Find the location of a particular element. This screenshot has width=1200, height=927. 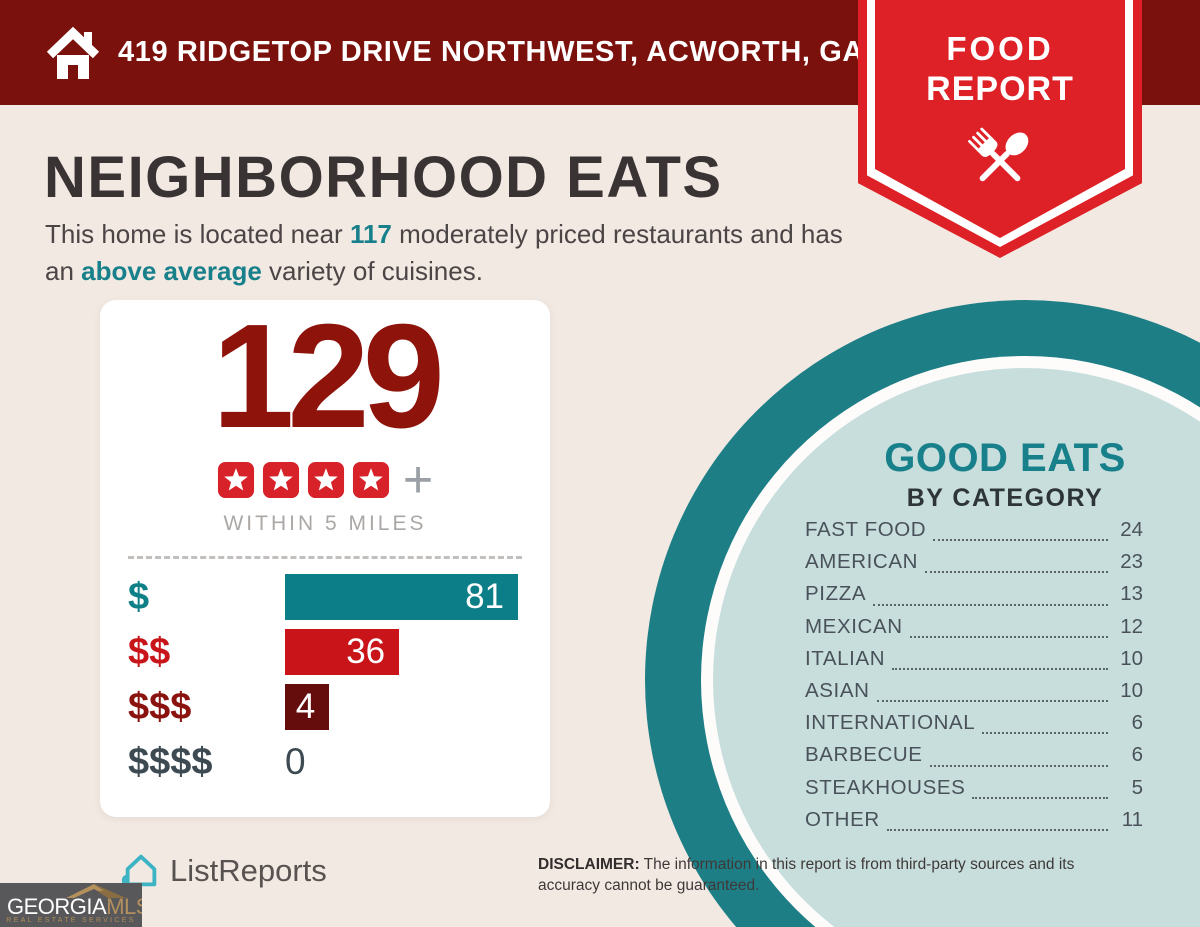

ribbon-title-line1: FOOD is located at coordinates (1000, 48).